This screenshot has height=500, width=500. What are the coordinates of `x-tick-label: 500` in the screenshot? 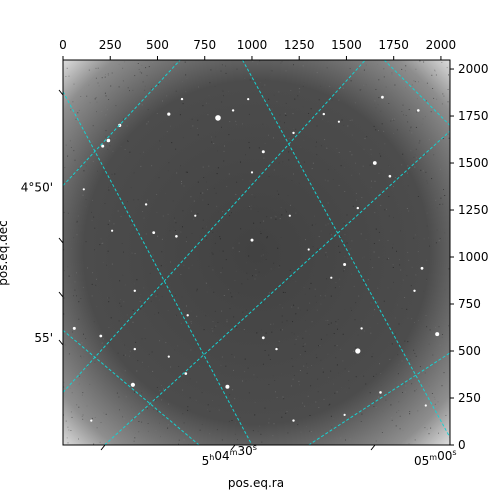 It's located at (157, 45).